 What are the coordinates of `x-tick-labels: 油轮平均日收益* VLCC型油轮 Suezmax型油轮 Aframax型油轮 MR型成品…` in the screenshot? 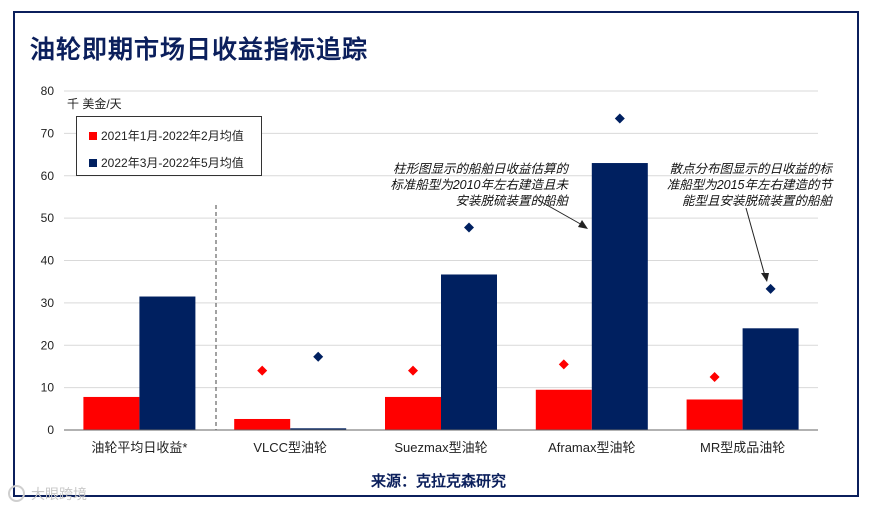 It's located at (438, 447).